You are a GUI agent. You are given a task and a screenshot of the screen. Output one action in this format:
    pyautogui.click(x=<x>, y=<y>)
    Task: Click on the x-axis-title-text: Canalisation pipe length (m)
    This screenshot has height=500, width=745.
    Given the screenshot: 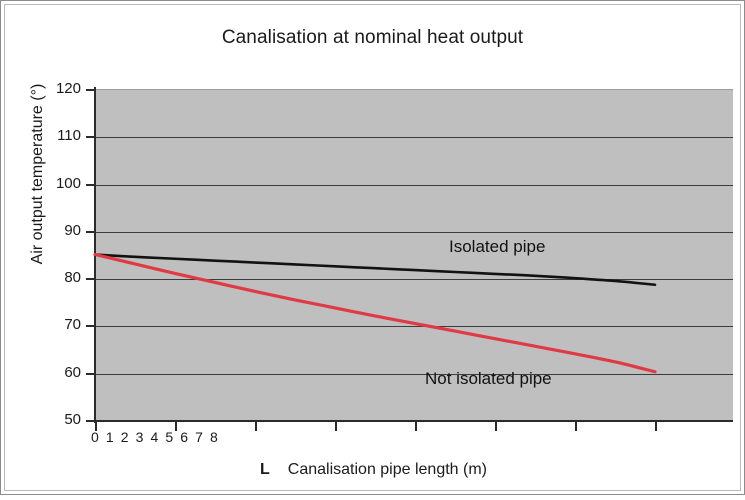 What is the action you would take?
    pyautogui.click(x=387, y=469)
    